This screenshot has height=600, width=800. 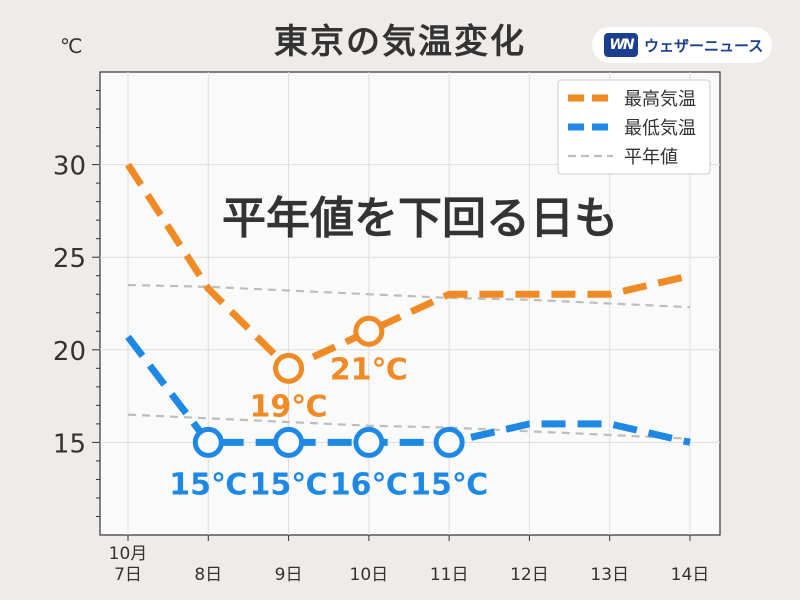 What do you see at coordinates (660, 128) in the screenshot?
I see `legend-entry: 最低気温` at bounding box center [660, 128].